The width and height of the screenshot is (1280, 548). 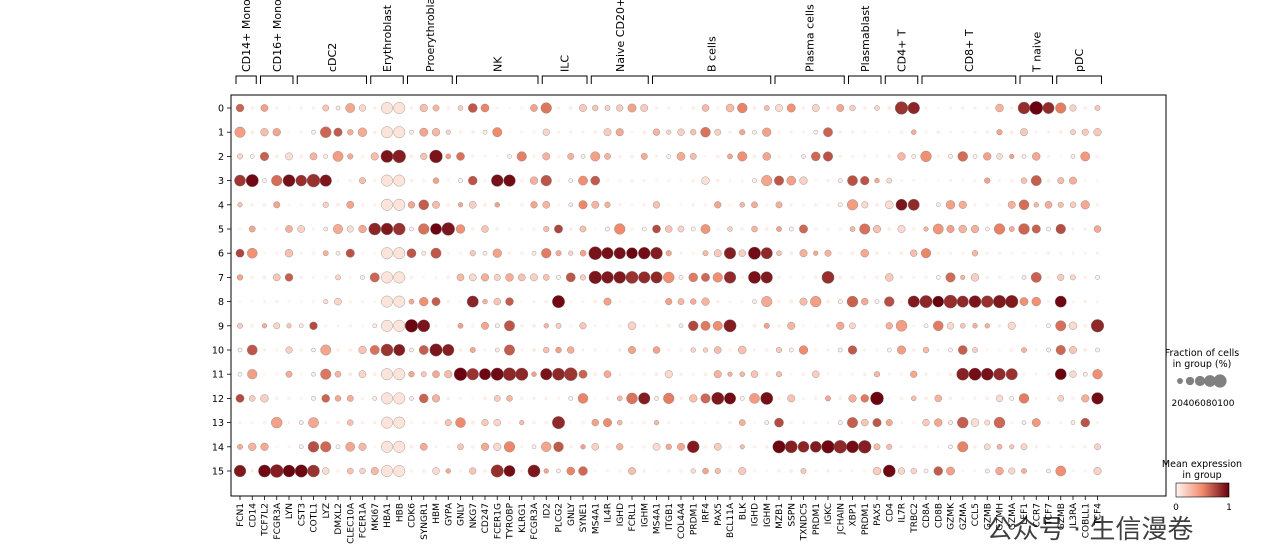 What do you see at coordinates (841, 519) in the screenshot?
I see `gene-label: JCHAIN` at bounding box center [841, 519].